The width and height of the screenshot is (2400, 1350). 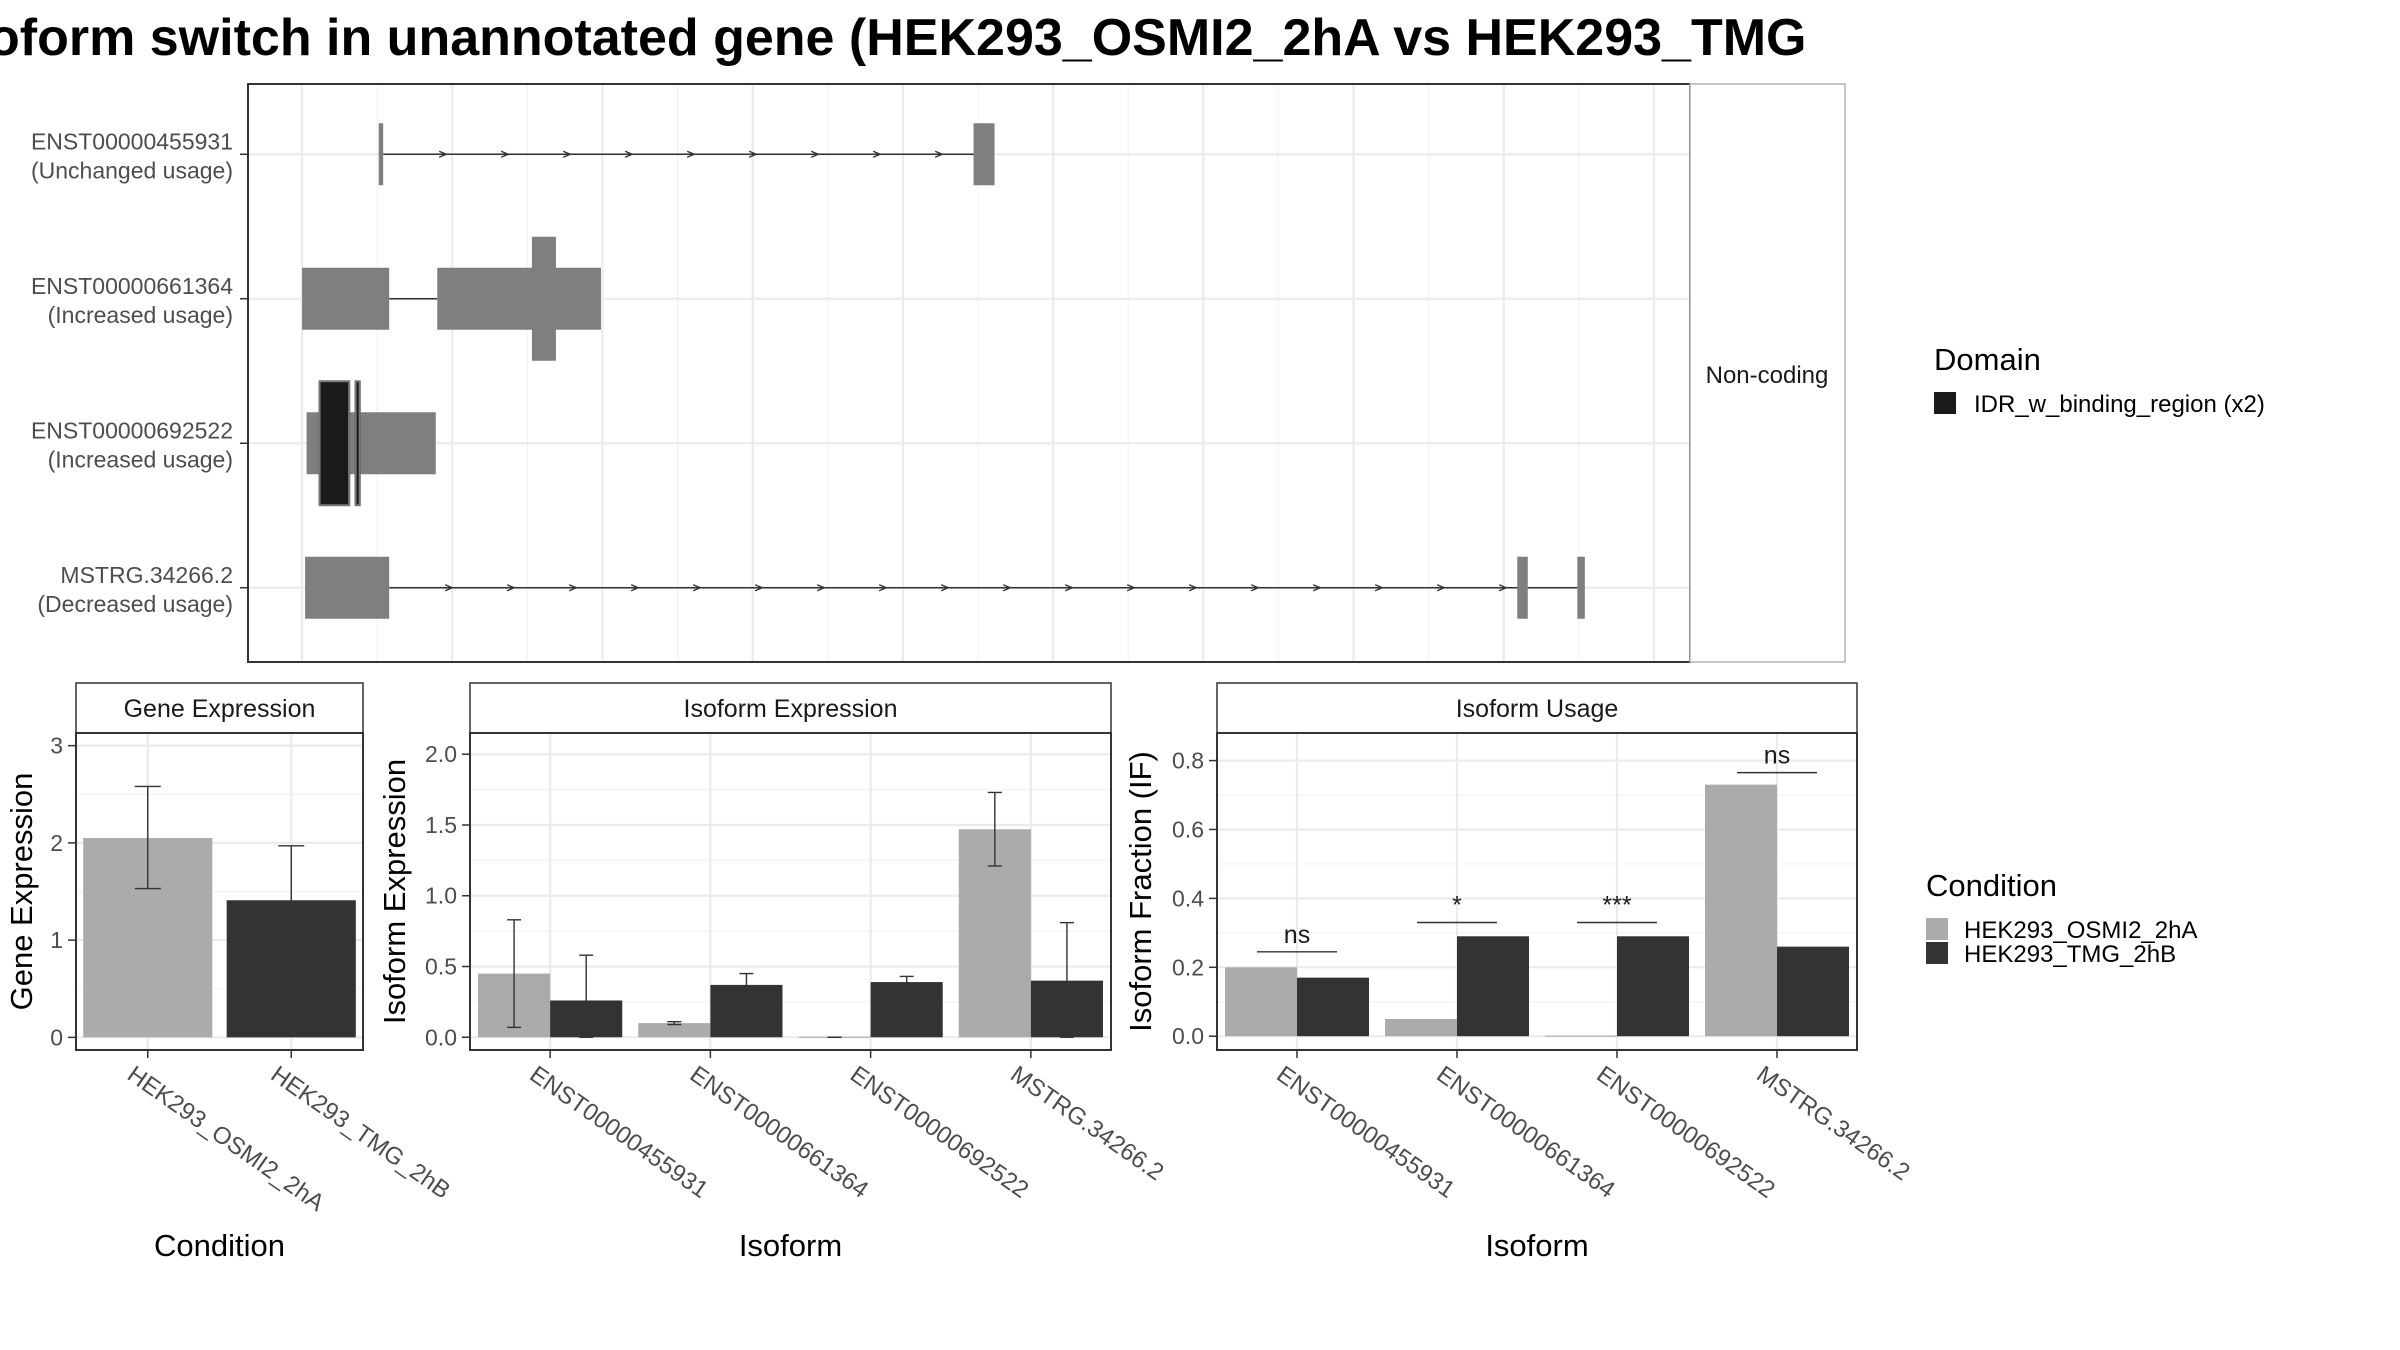 I want to click on structure-strip-label: Non-coding, so click(x=1767, y=375).